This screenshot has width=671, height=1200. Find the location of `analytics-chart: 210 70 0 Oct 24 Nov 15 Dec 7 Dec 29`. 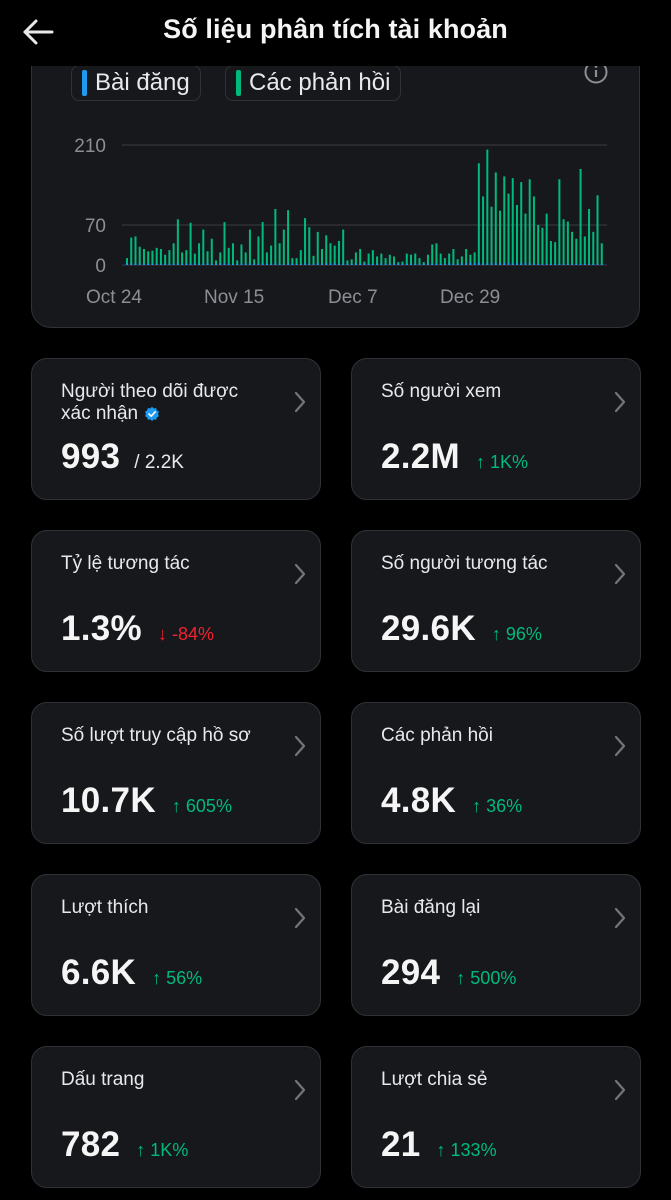

analytics-chart: 210 70 0 Oct 24 Nov 15 Dec 7 Dec 29 is located at coordinates (340, 222).